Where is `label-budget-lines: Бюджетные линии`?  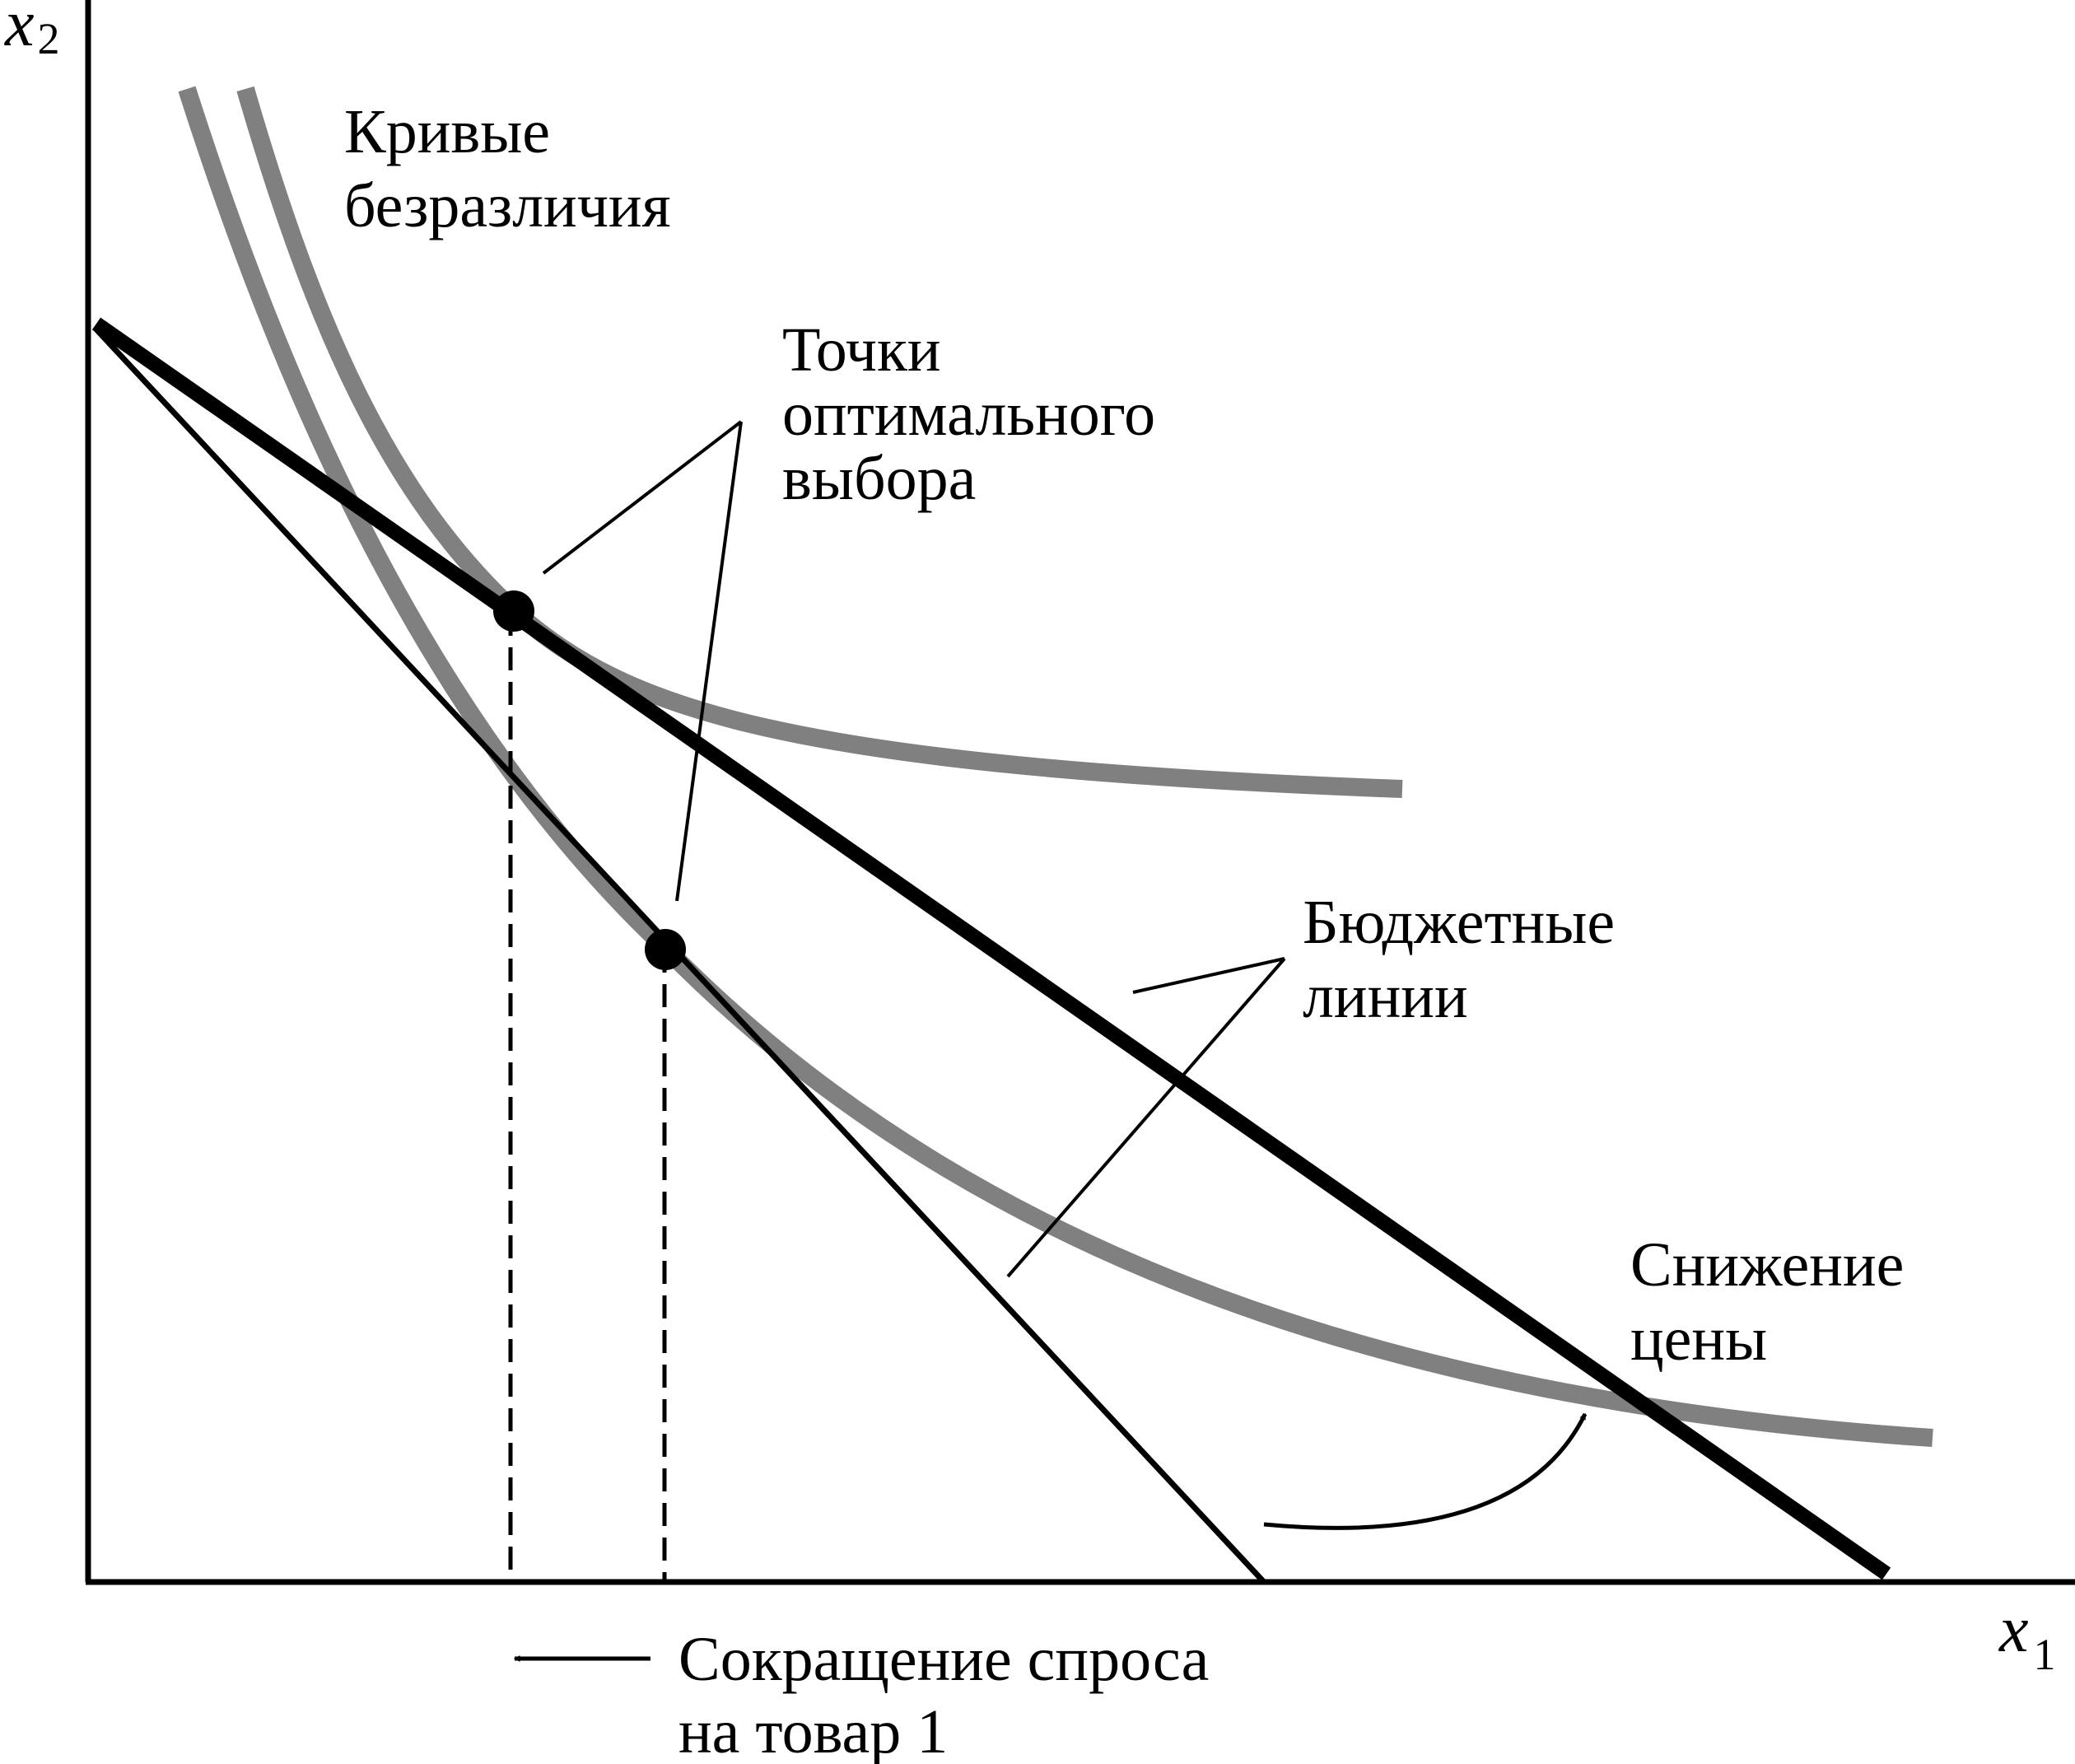 label-budget-lines: Бюджетные линии is located at coordinates (1459, 959).